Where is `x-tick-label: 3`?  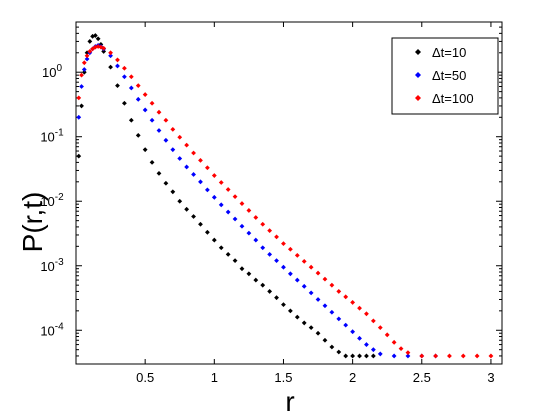 x-tick-label: 3 is located at coordinates (490, 377).